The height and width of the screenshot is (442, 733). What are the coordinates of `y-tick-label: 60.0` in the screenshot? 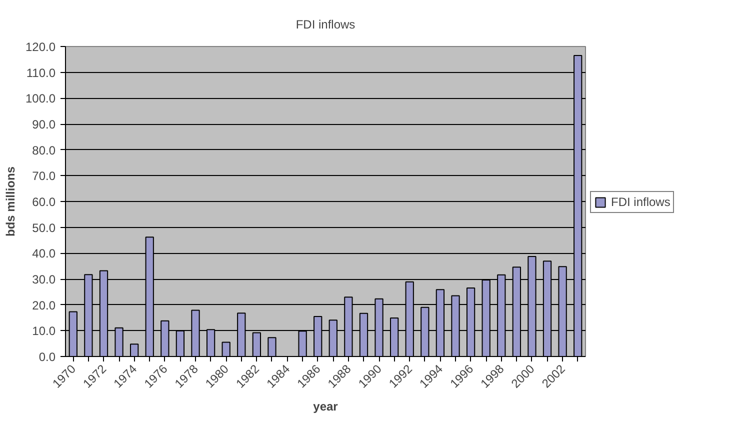 It's located at (44, 202).